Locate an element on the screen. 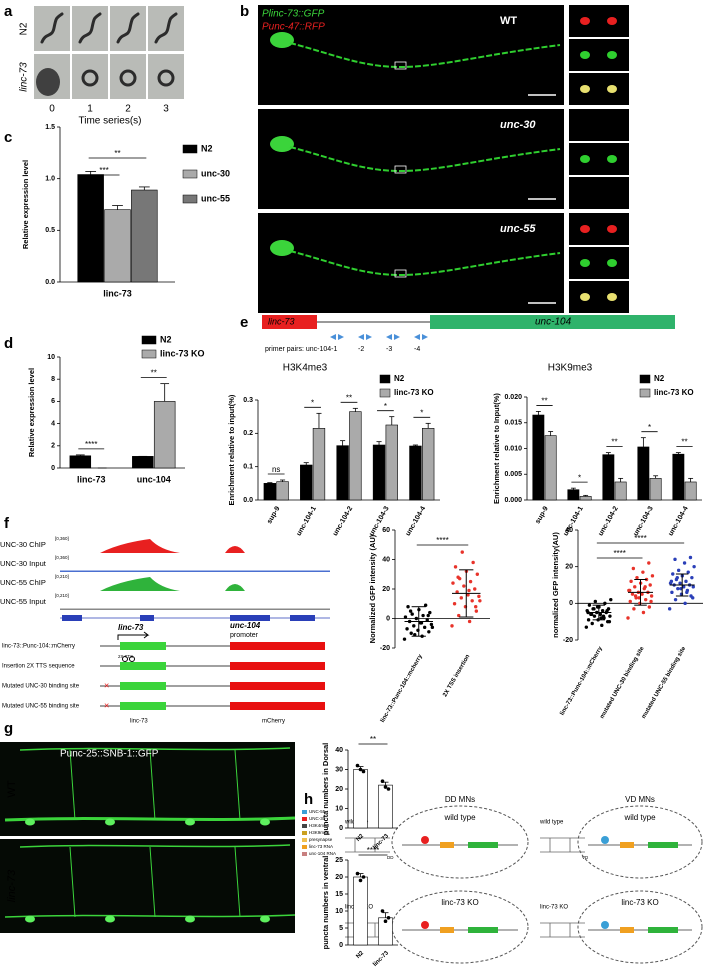  row-label: linc-73 is located at coordinates (24, 77).